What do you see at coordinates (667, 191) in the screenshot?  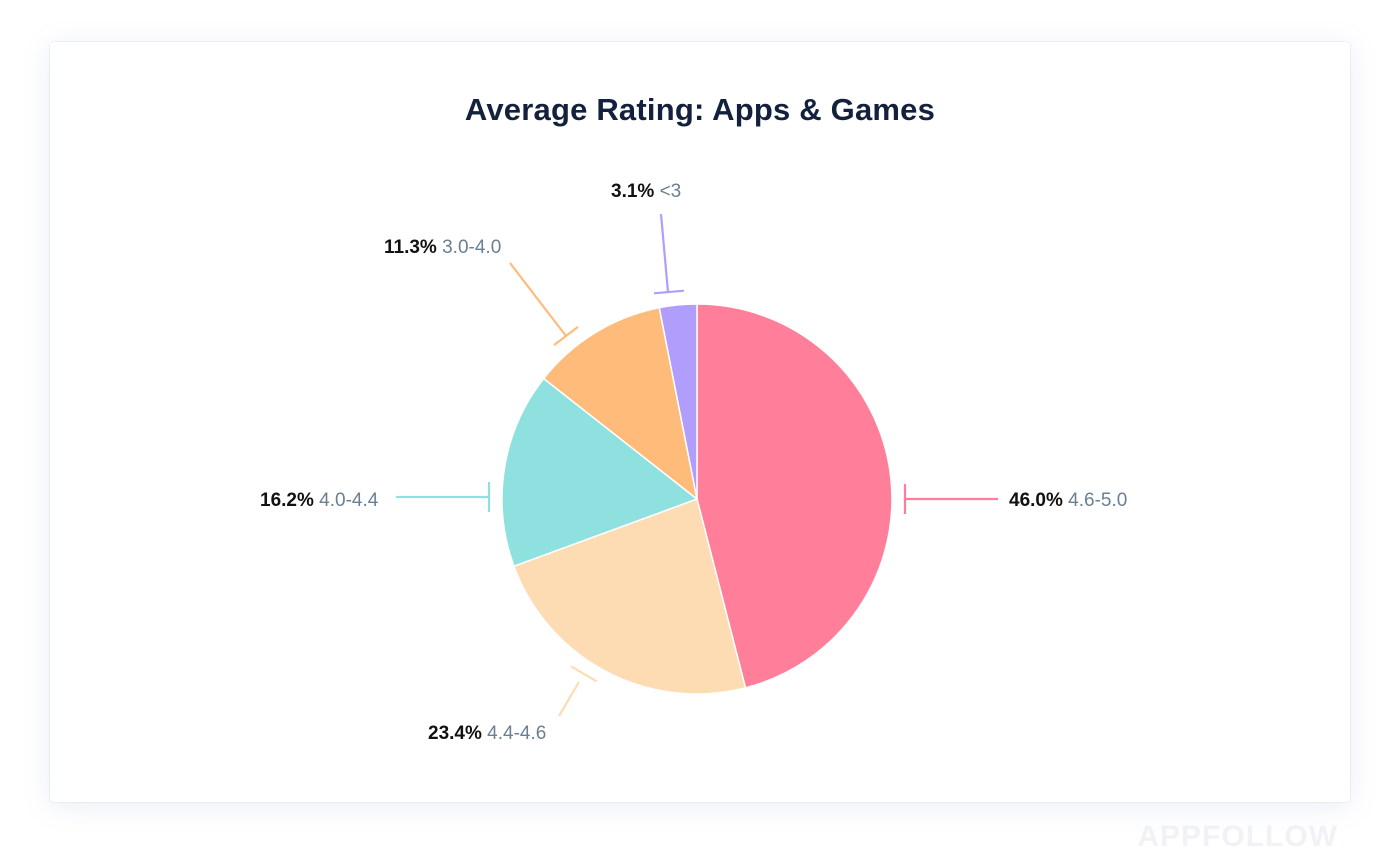 I see `slice-category-label: <3` at bounding box center [667, 191].